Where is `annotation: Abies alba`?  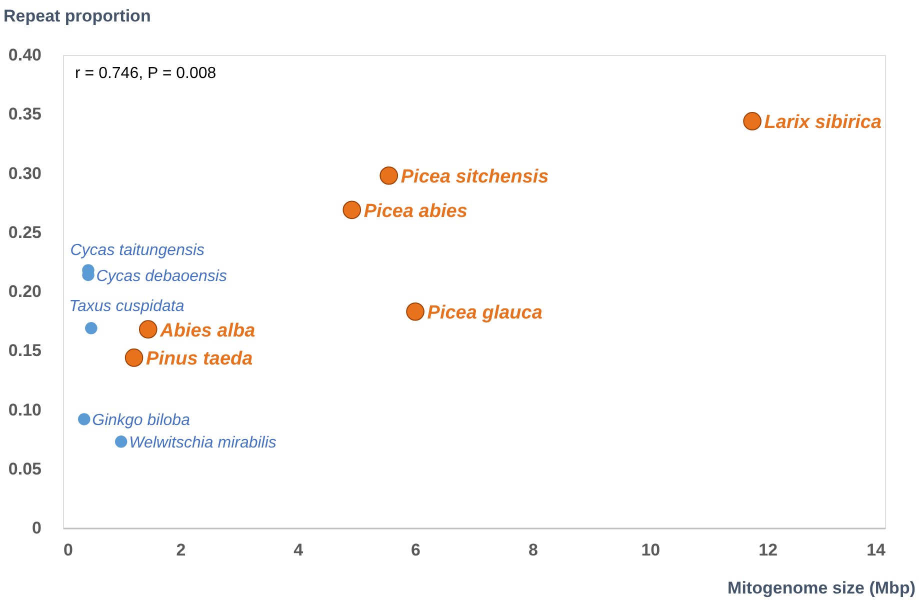
annotation: Abies alba is located at coordinates (207, 331).